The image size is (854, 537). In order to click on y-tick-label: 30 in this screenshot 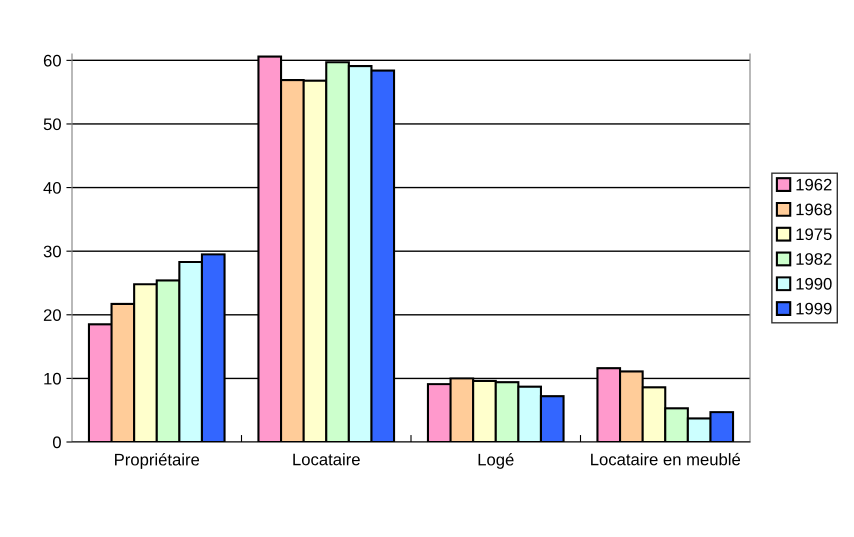, I will do `click(52, 252)`.